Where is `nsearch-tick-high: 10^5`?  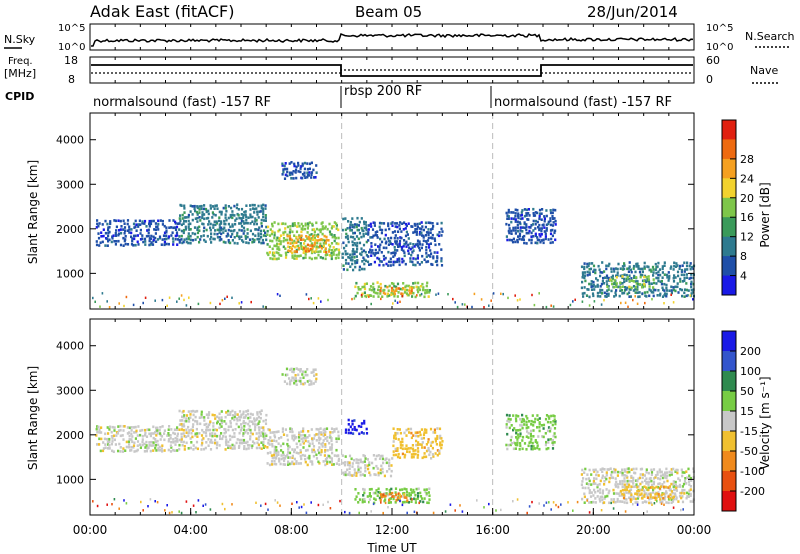
nsearch-tick-high: 10^5 is located at coordinates (719, 28).